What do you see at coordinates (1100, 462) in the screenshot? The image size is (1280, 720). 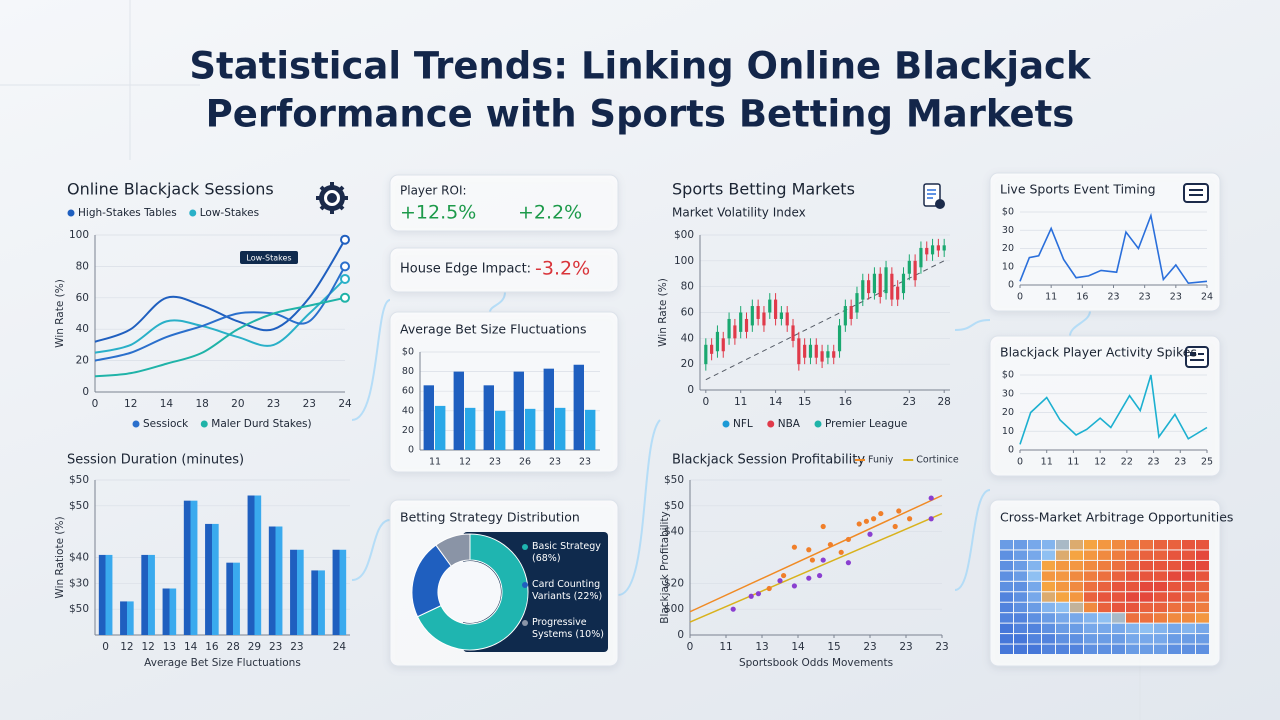 I see `x-tick-label: 12` at bounding box center [1100, 462].